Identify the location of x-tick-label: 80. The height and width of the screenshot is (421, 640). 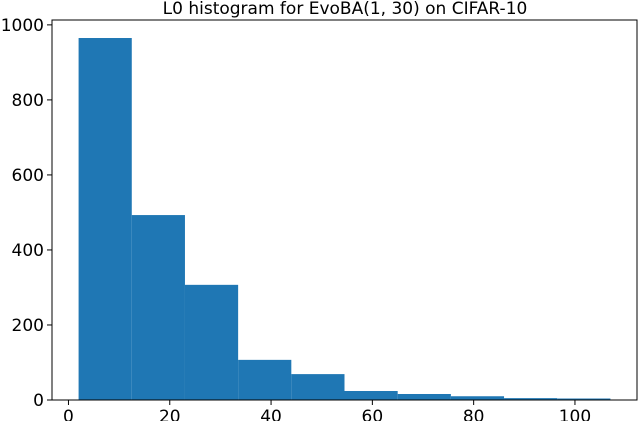
(474, 414).